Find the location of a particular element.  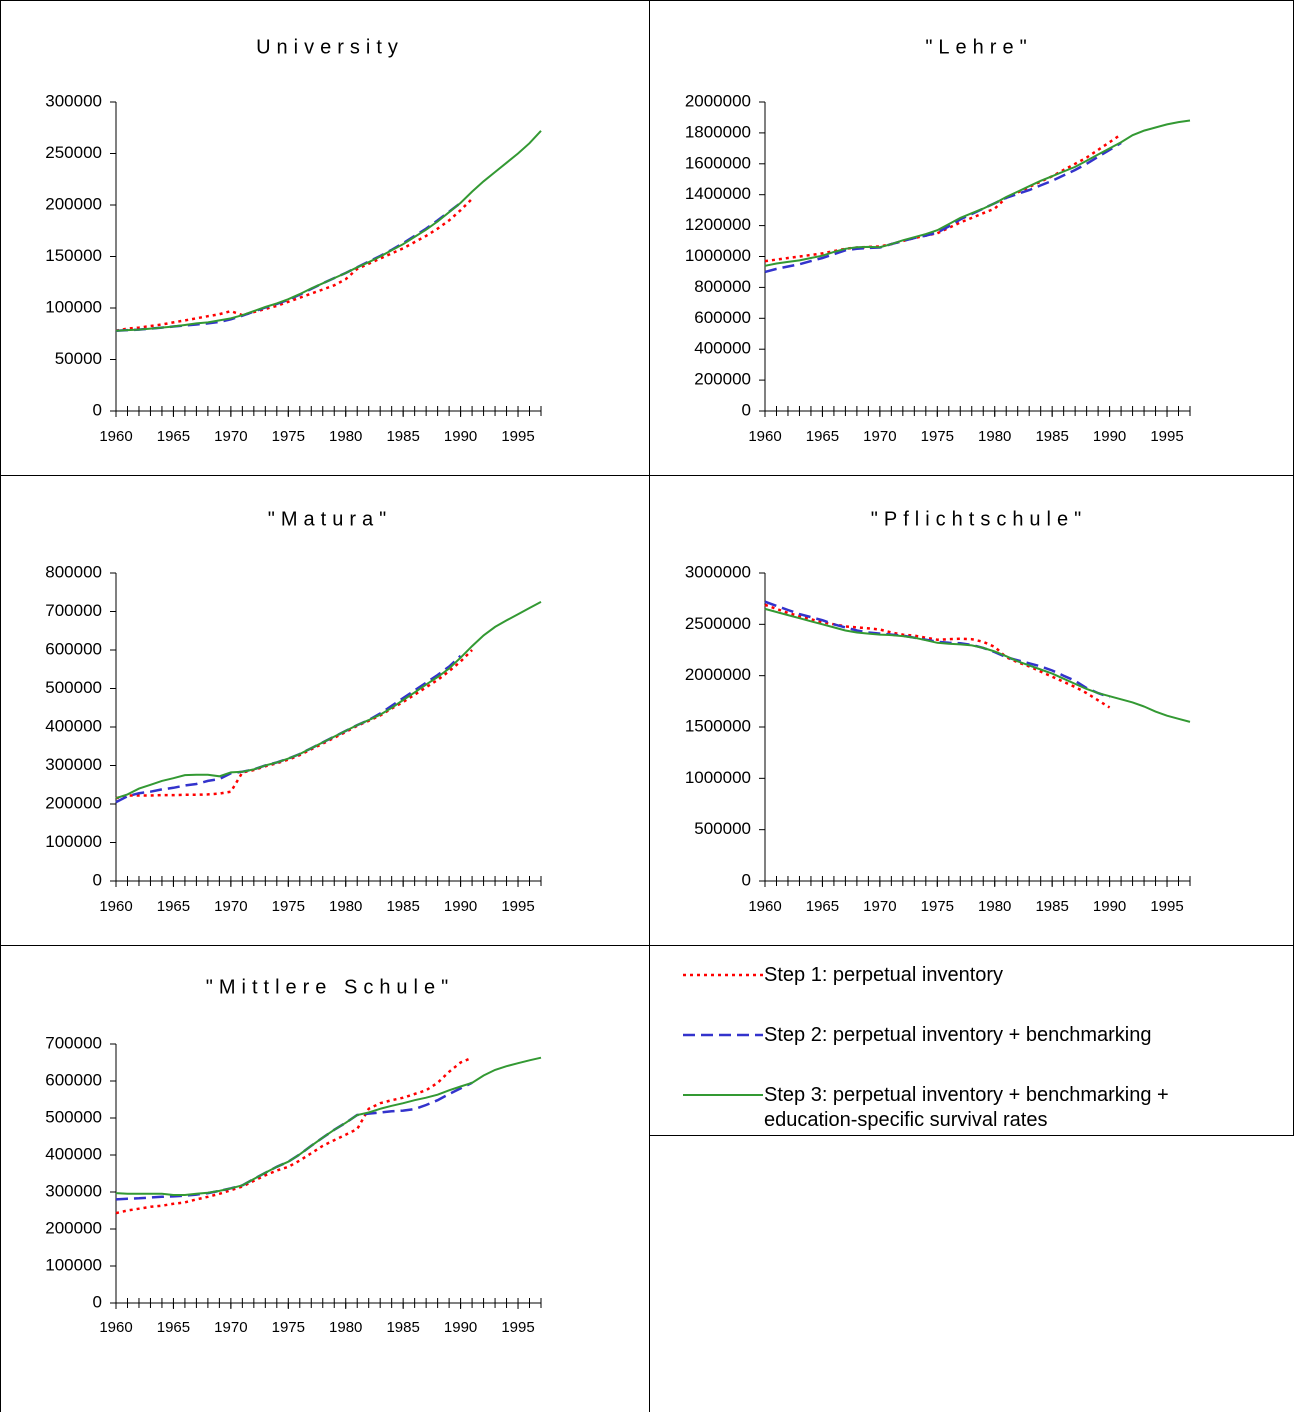

y-tick-label: 50000 is located at coordinates (78, 358).